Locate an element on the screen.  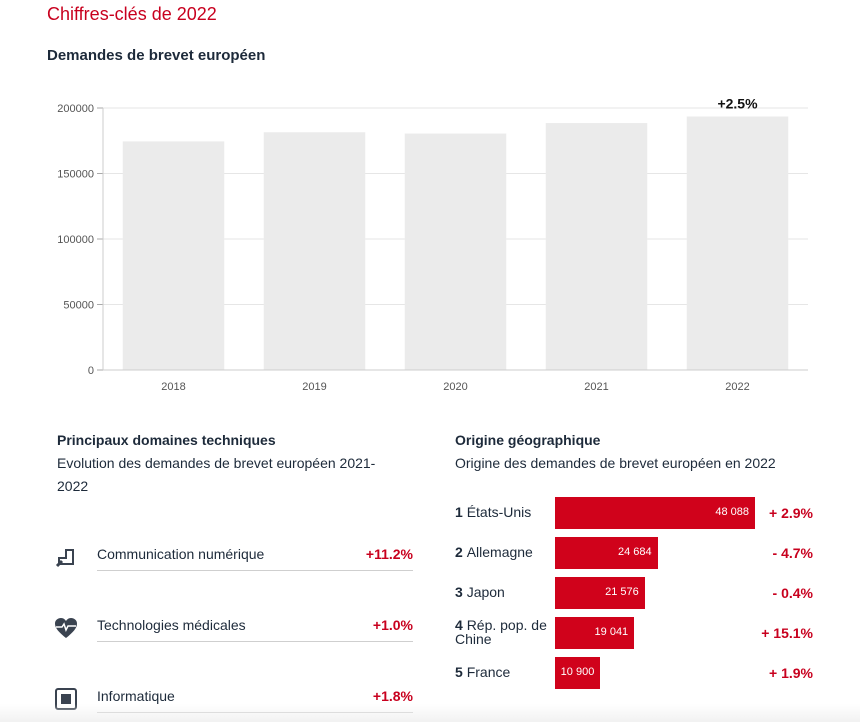
tech-item-change: +1.0% is located at coordinates (392, 625).